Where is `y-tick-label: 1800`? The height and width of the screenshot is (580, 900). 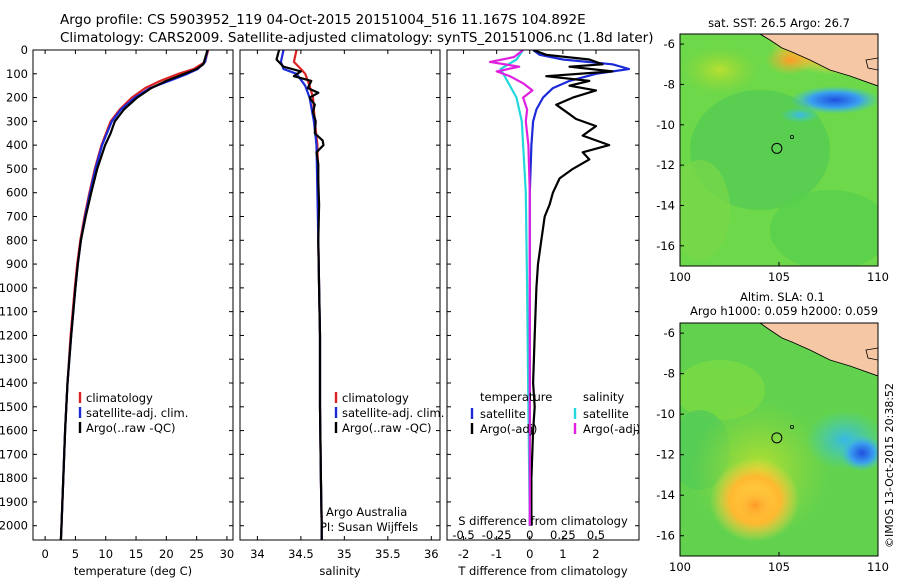 y-tick-label: 1800 is located at coordinates (14, 478).